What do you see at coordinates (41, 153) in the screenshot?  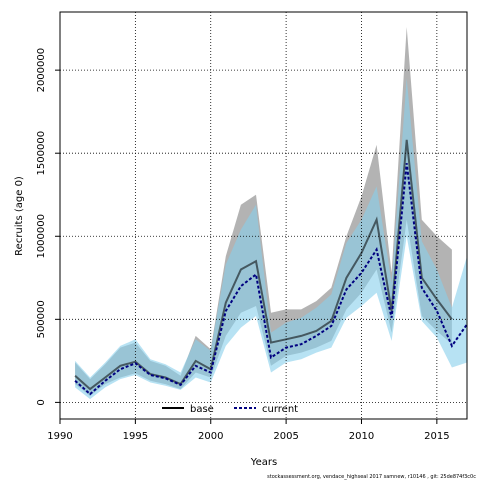 I see `y-tick-label-1500000: 1500000` at bounding box center [41, 153].